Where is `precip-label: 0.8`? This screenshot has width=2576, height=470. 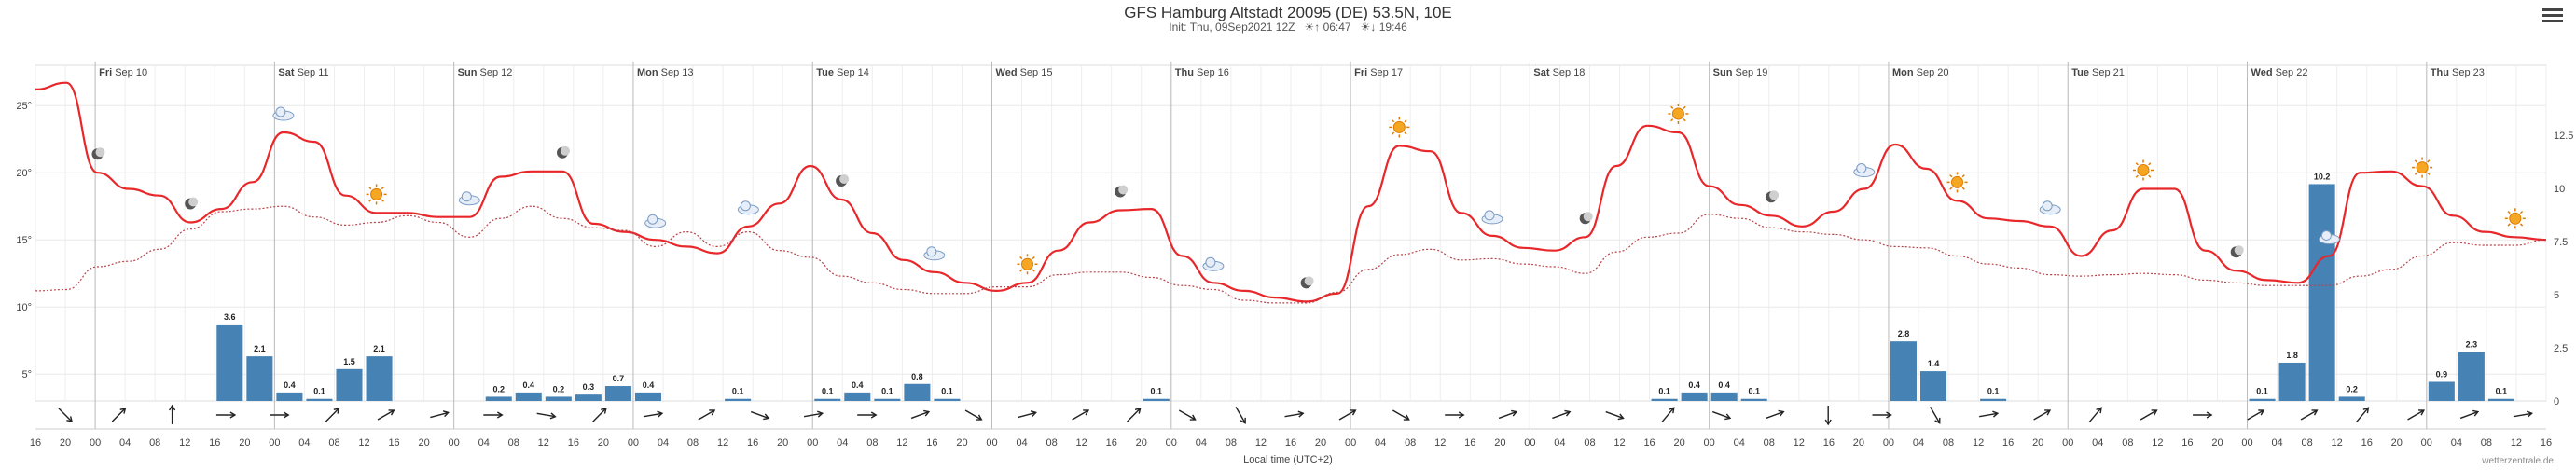 precip-label: 0.8 is located at coordinates (917, 376).